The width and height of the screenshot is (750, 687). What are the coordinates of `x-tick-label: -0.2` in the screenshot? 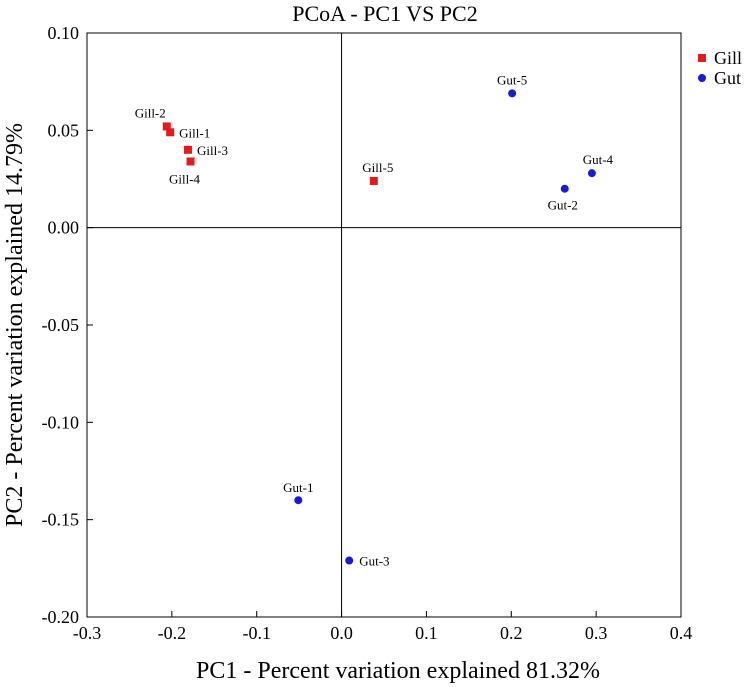 It's located at (172, 633).